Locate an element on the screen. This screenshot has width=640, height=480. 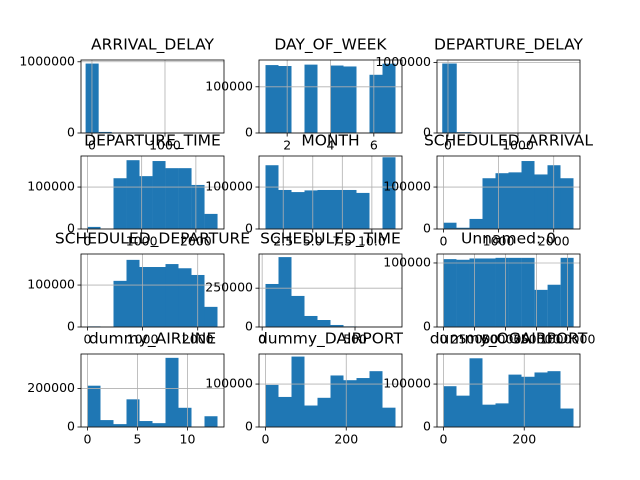
histogram-panel: 2.5 5.0 7.5 10.0 0 100000 MONTH is located at coordinates (304, 190).